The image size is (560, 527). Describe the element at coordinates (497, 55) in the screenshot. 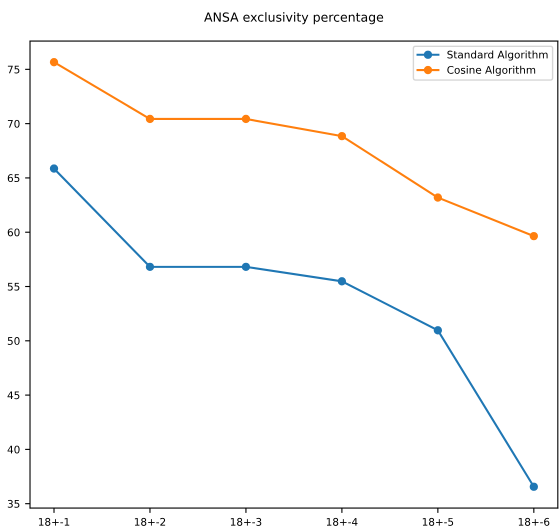

I see `legend-label: Standard Algorithm` at that location.